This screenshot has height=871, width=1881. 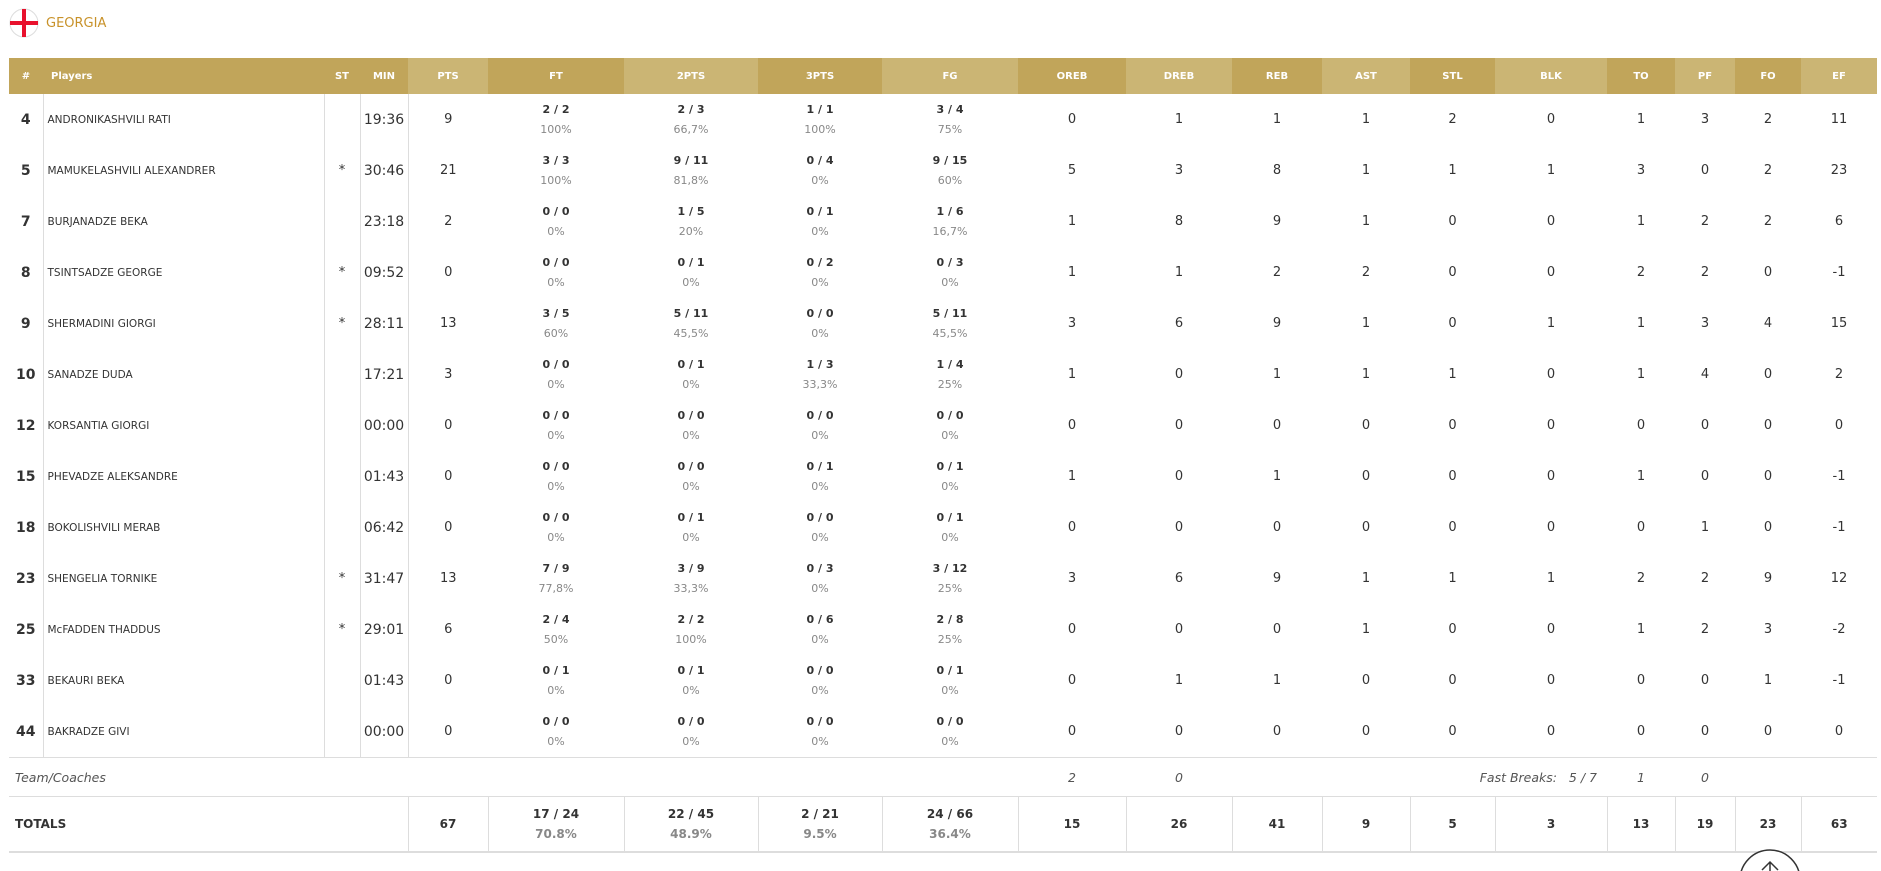 What do you see at coordinates (691, 180) in the screenshot?
I see `percentage: 81,8%` at bounding box center [691, 180].